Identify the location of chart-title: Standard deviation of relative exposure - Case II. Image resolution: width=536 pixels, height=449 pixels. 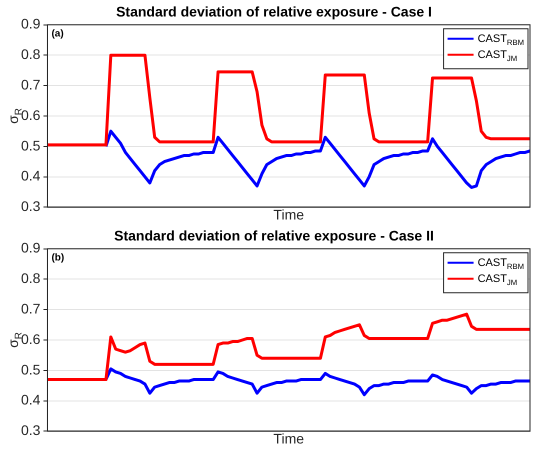
(274, 235).